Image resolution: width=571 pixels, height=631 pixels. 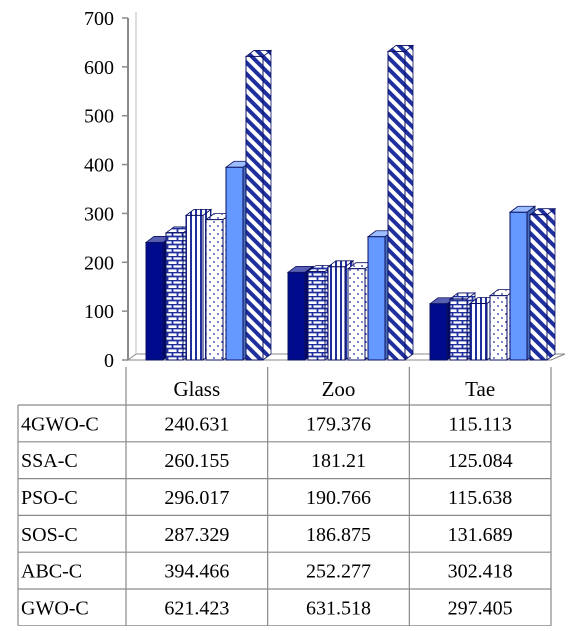 What do you see at coordinates (55, 608) in the screenshot?
I see `table-row-label: GWO-C` at bounding box center [55, 608].